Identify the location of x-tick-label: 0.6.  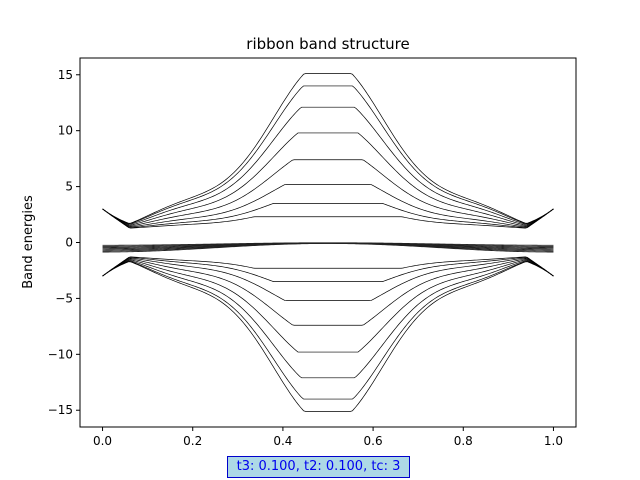
(373, 441).